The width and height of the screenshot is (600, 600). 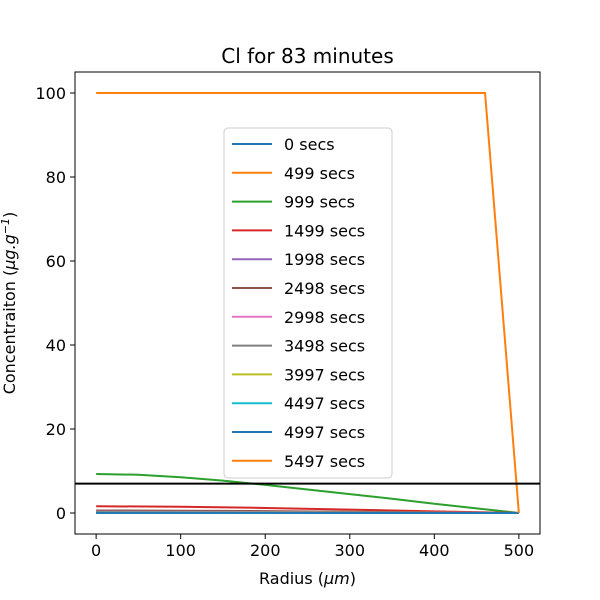 I want to click on legend-label-10: 4997 secs, so click(x=324, y=432).